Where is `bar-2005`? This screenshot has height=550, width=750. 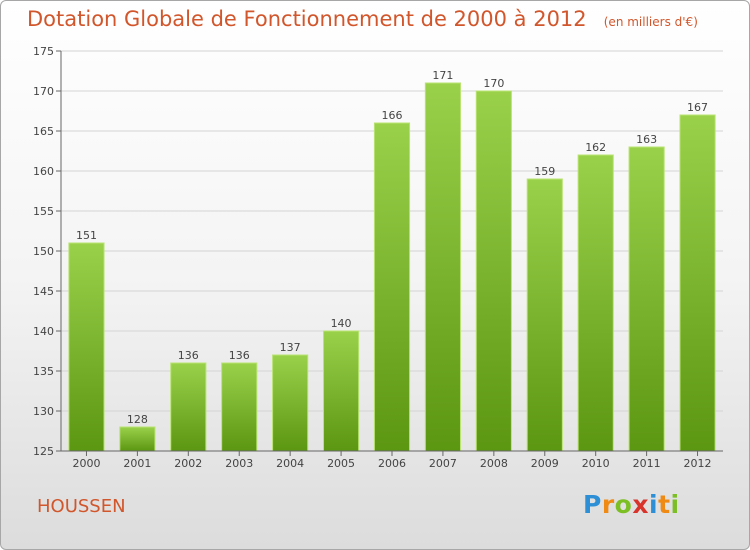
bar-2005 is located at coordinates (341, 391).